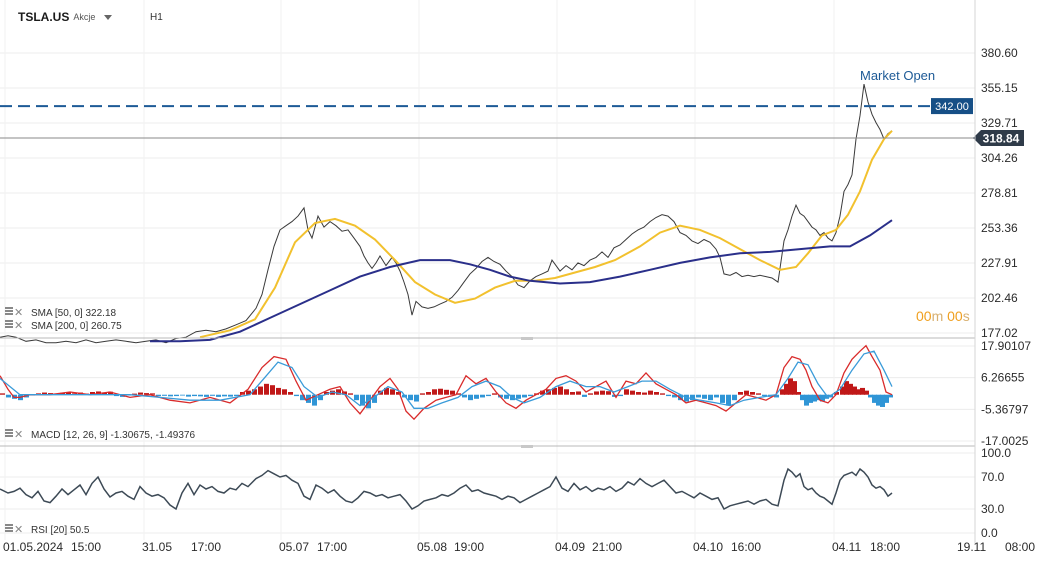 This screenshot has width=1042, height=563. What do you see at coordinates (993, 509) in the screenshot?
I see `rsi-tick-label: 30.0` at bounding box center [993, 509].